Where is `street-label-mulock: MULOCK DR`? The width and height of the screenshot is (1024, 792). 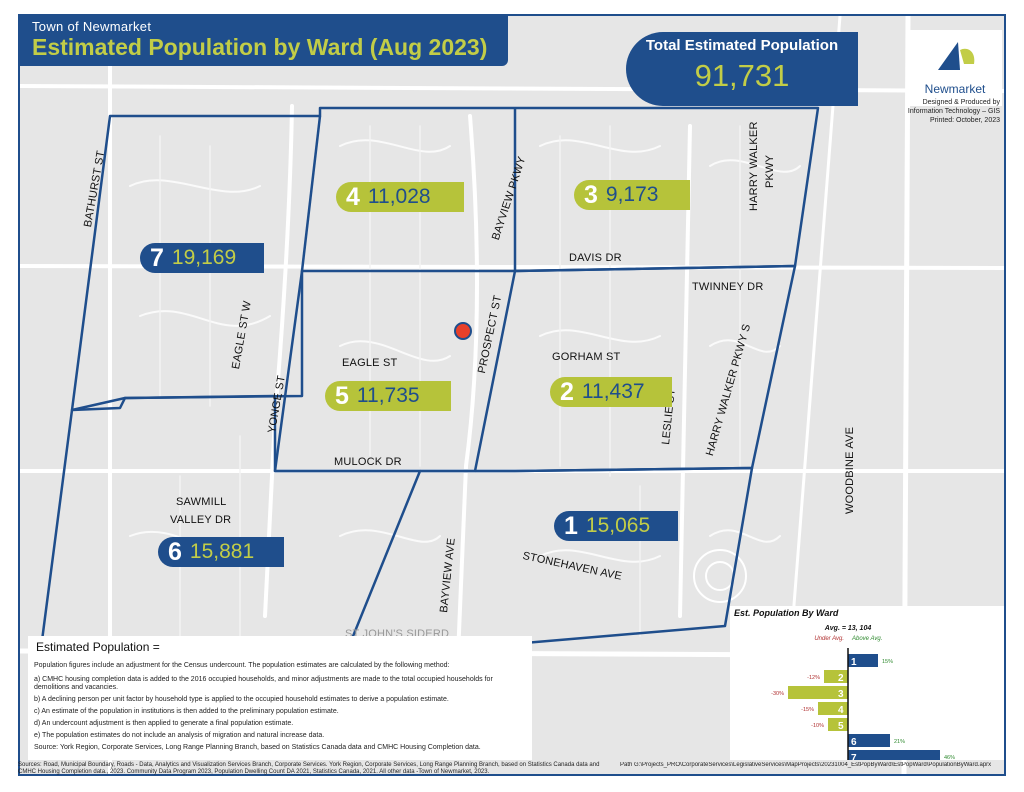 street-label-mulock: MULOCK DR is located at coordinates (368, 462).